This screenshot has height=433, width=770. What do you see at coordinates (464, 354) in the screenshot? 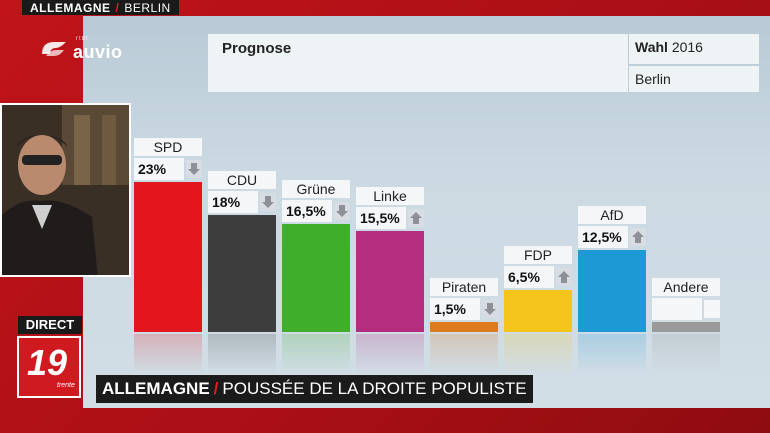
I see `bar-reflection-piraten` at bounding box center [464, 354].